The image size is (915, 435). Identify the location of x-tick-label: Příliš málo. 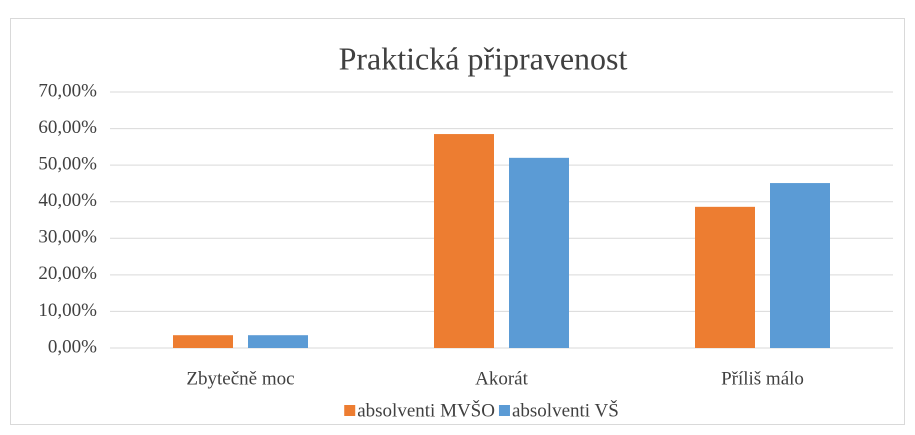
(762, 378).